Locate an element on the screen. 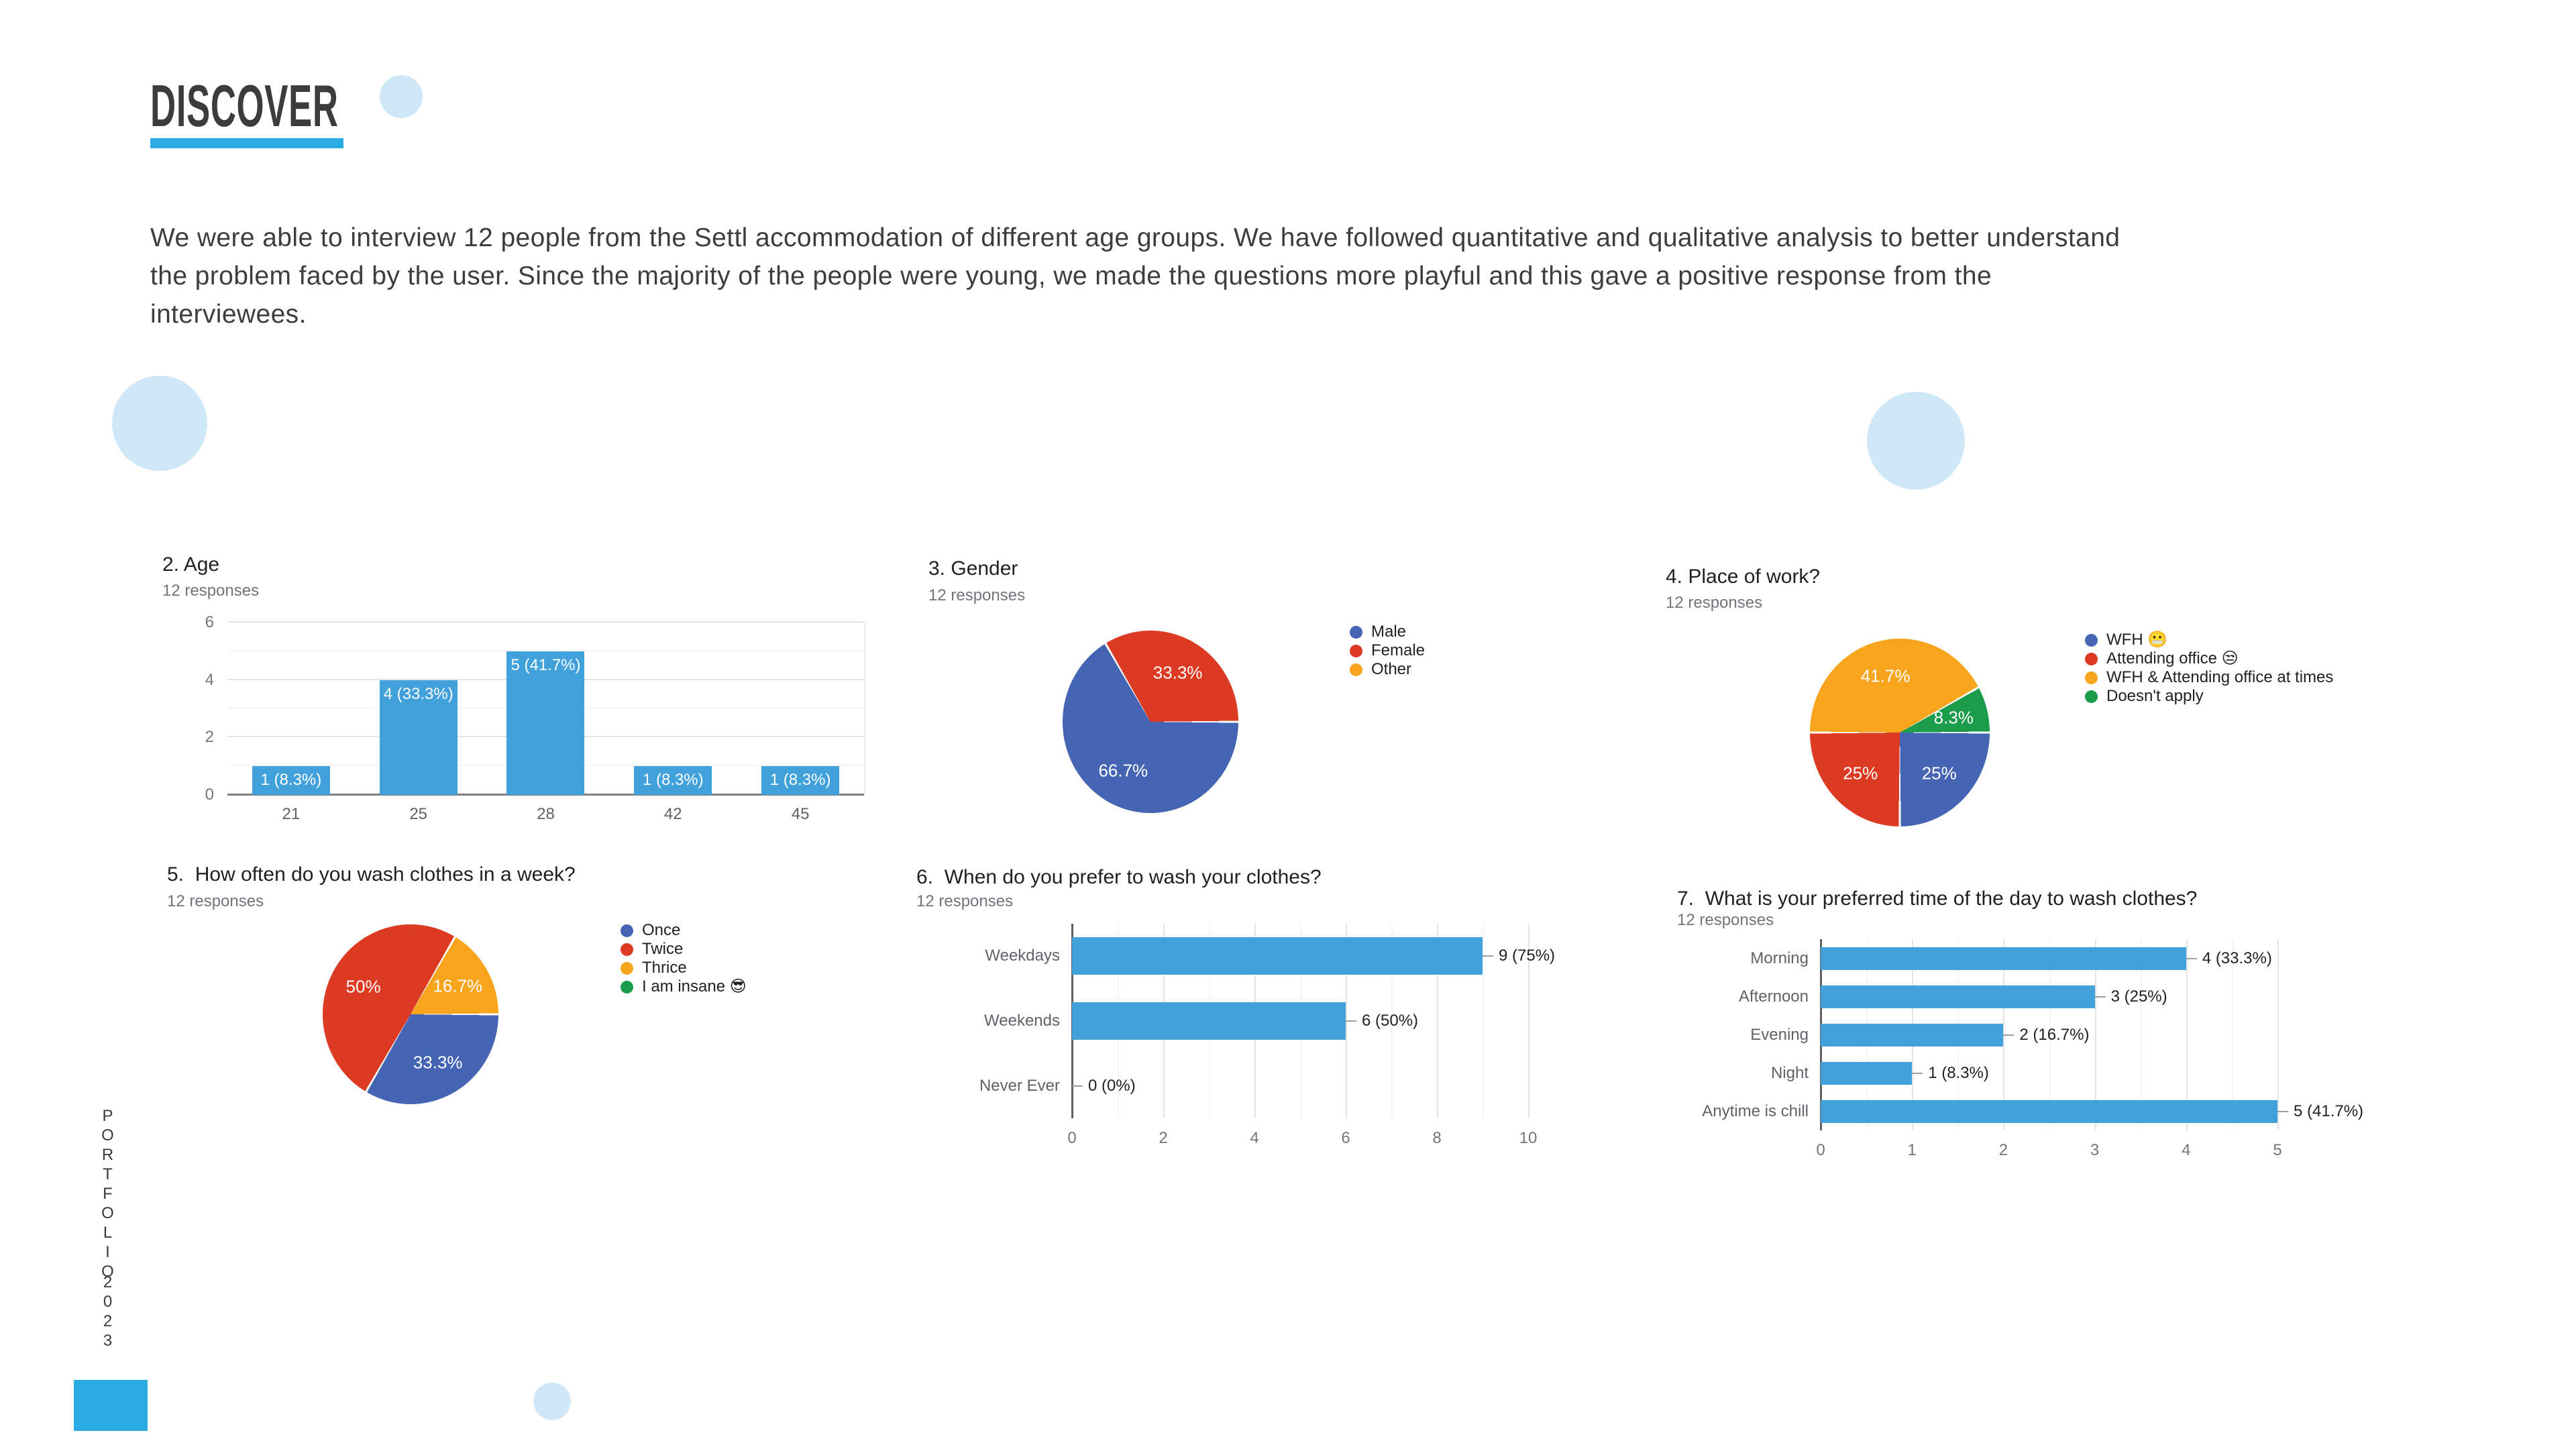 This screenshot has width=2576, height=1449. legend-item: WFH 😬 is located at coordinates (2209, 640).